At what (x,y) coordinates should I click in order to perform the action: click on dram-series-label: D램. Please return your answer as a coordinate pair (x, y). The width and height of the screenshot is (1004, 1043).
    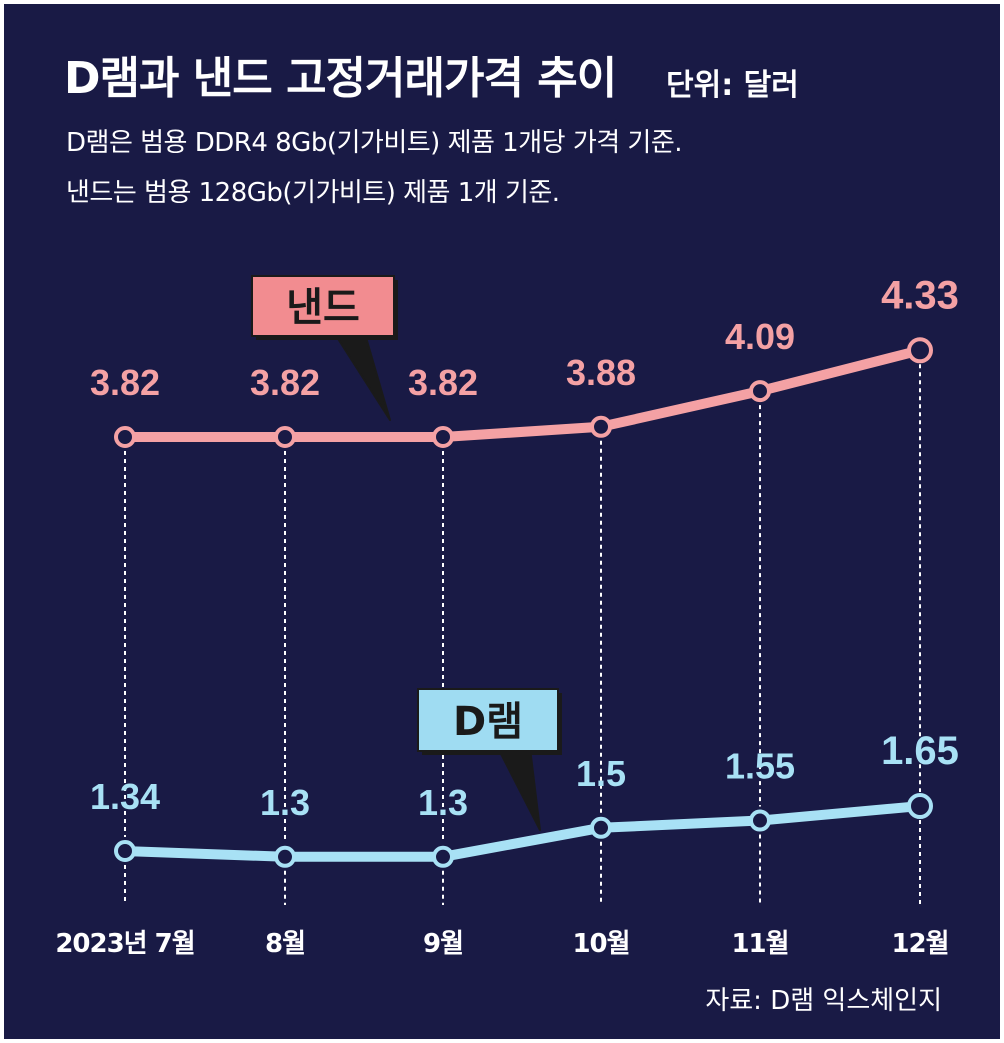
    Looking at the image, I should click on (488, 722).